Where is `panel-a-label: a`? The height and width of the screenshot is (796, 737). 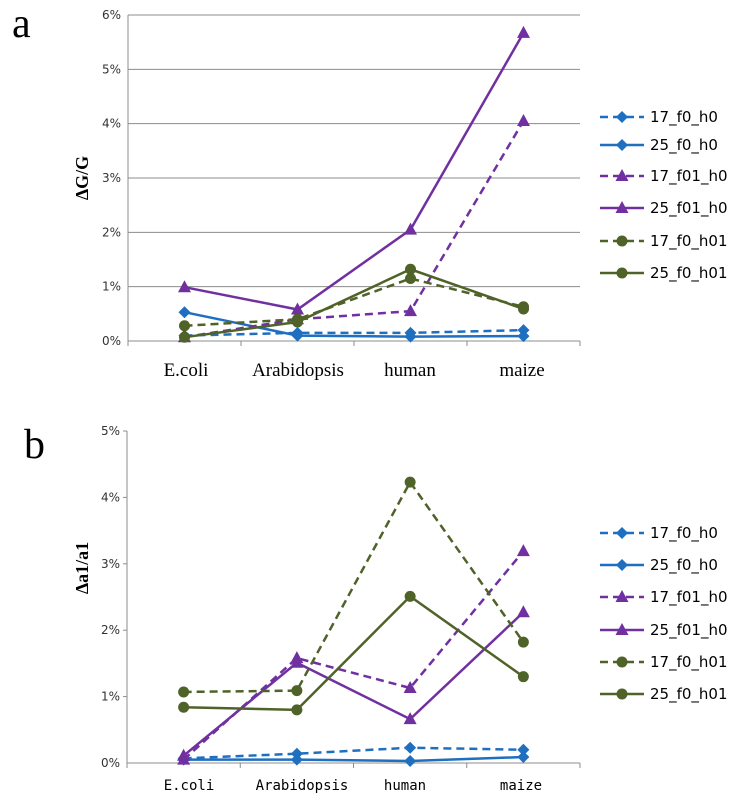 panel-a-label: a is located at coordinates (21, 24).